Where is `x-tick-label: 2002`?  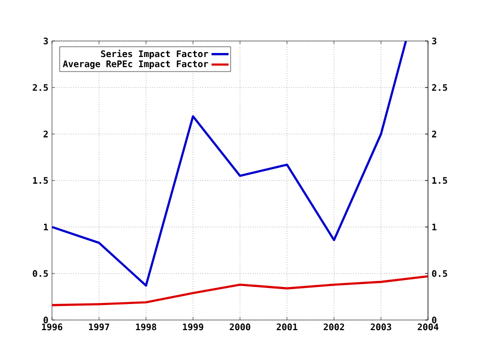
x-tick-label: 2002 is located at coordinates (334, 327).